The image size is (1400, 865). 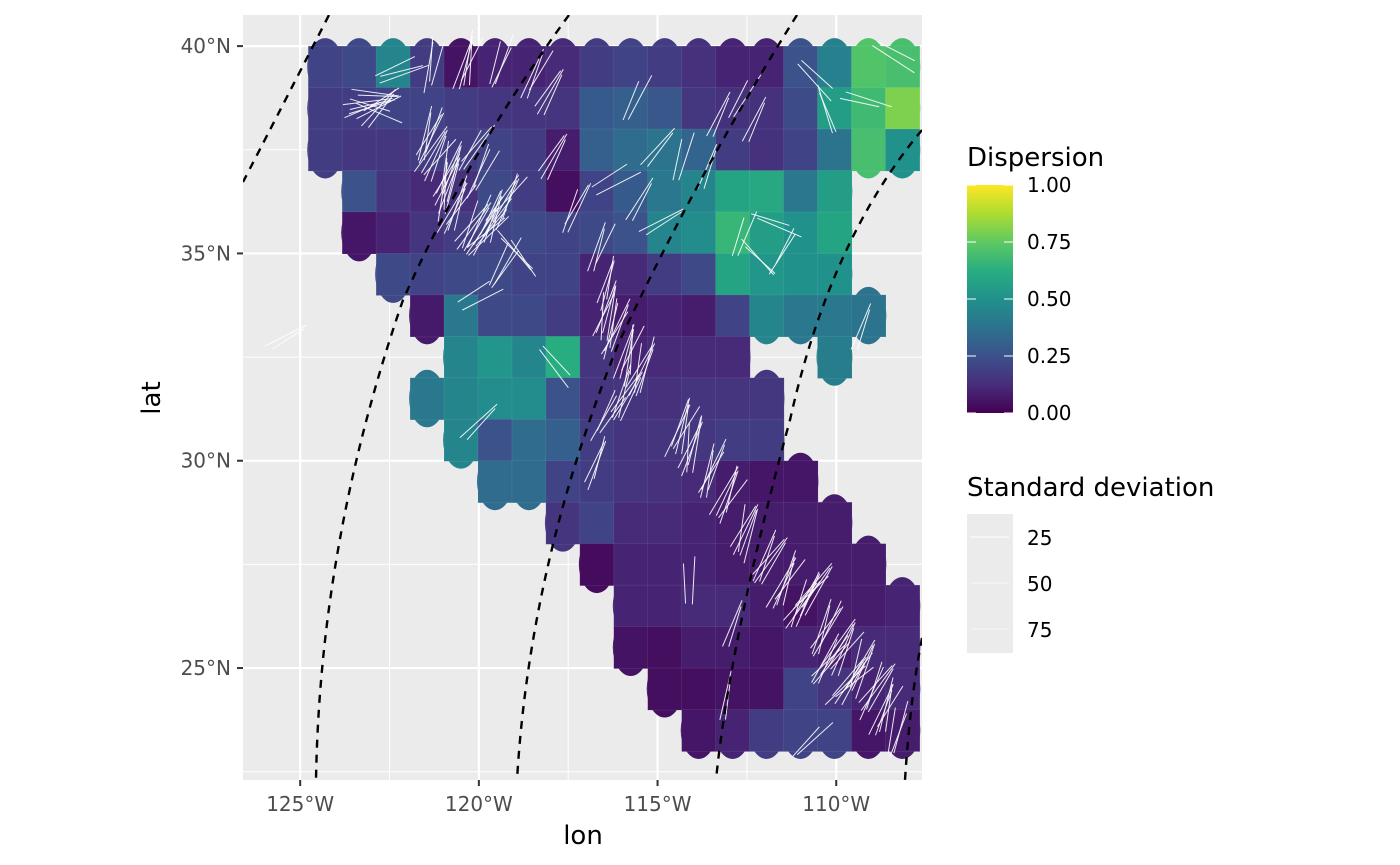 I want to click on x-tick-label: 125°W, so click(x=300, y=804).